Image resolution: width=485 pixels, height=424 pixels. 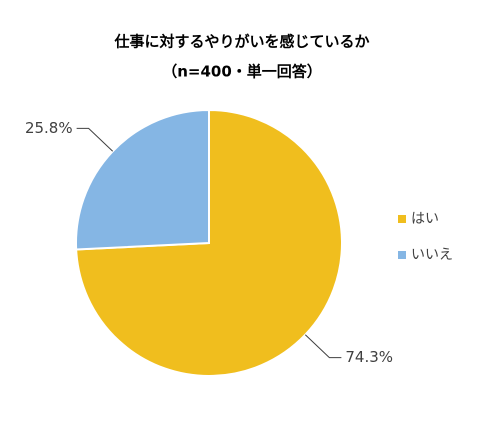 What do you see at coordinates (142, 179) in the screenshot?
I see `pie-slice` at bounding box center [142, 179].